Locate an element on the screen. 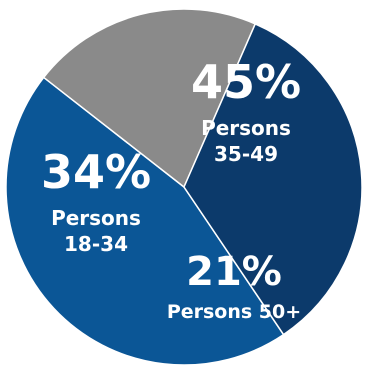 The height and width of the screenshot is (371, 368). slice-percent-label-2: 34% is located at coordinates (96, 172).